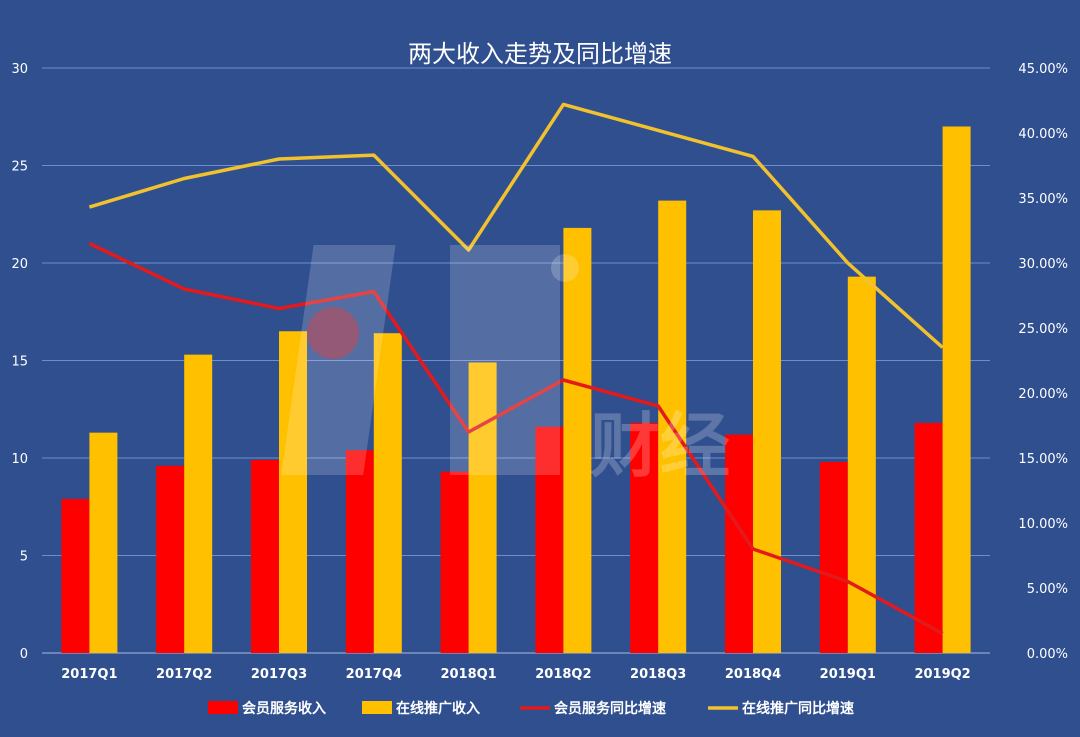  I want to click on y-right-tick-label: 10.00%, so click(1043, 524).